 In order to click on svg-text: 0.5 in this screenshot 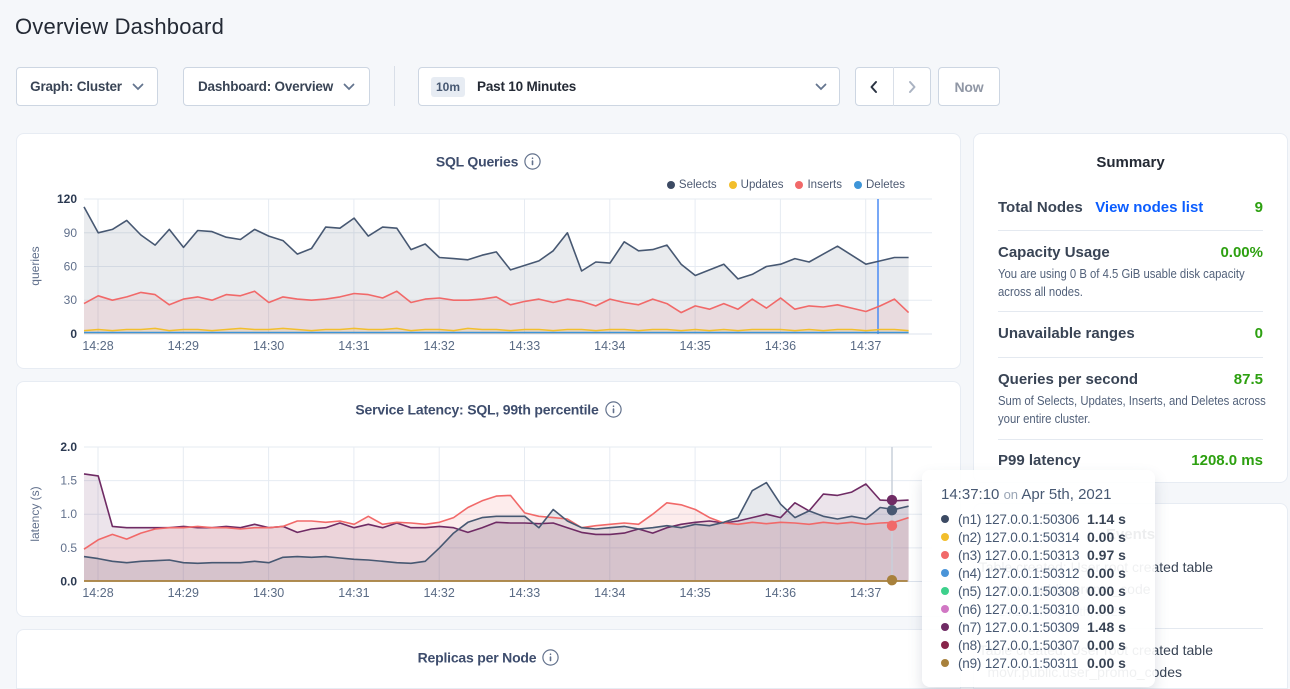, I will do `click(68, 548)`.